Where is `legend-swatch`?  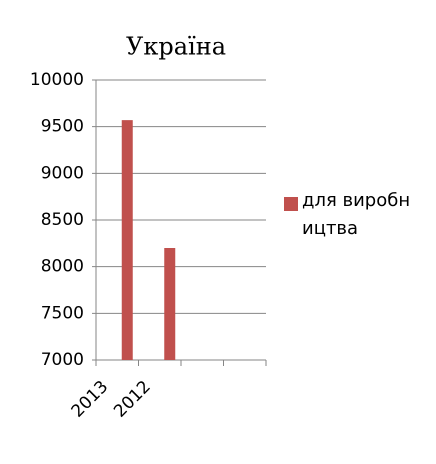
legend-swatch is located at coordinates (291, 204).